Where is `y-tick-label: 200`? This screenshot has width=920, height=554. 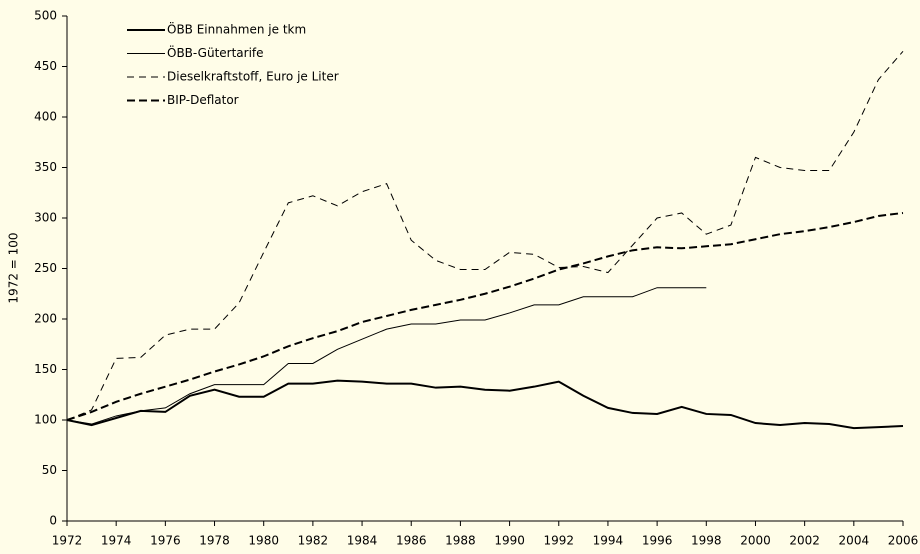
y-tick-label: 200 is located at coordinates (45, 319).